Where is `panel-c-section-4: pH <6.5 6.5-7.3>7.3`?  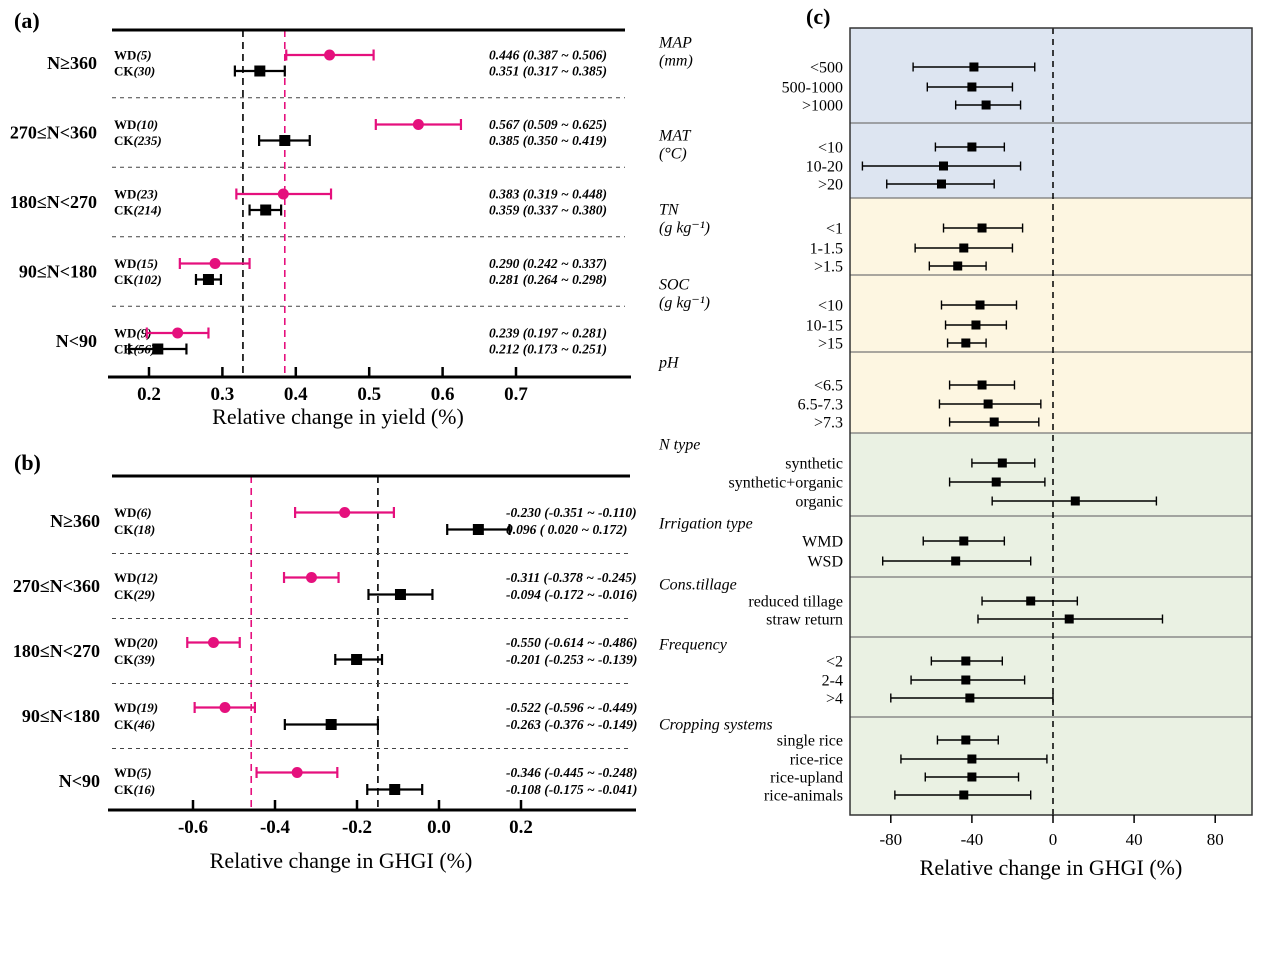
panel-c-section-4: pH <6.5 6.5-7.3>7.3 is located at coordinates (850, 393).